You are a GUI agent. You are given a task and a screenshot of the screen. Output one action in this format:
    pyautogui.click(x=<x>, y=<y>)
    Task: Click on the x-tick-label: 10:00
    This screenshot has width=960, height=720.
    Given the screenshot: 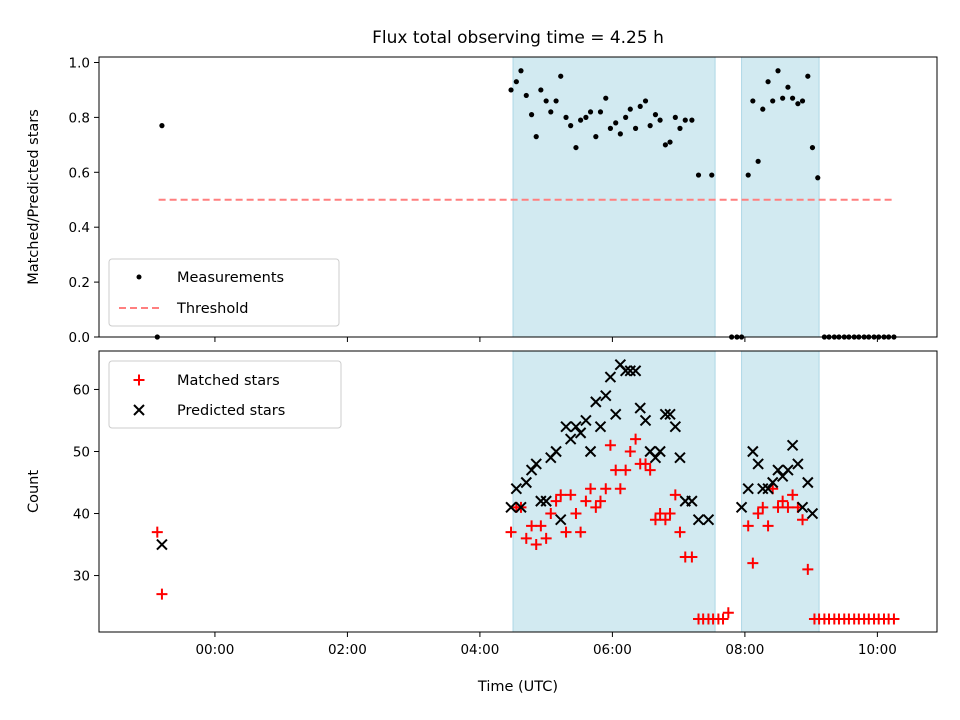 What is the action you would take?
    pyautogui.click(x=877, y=650)
    